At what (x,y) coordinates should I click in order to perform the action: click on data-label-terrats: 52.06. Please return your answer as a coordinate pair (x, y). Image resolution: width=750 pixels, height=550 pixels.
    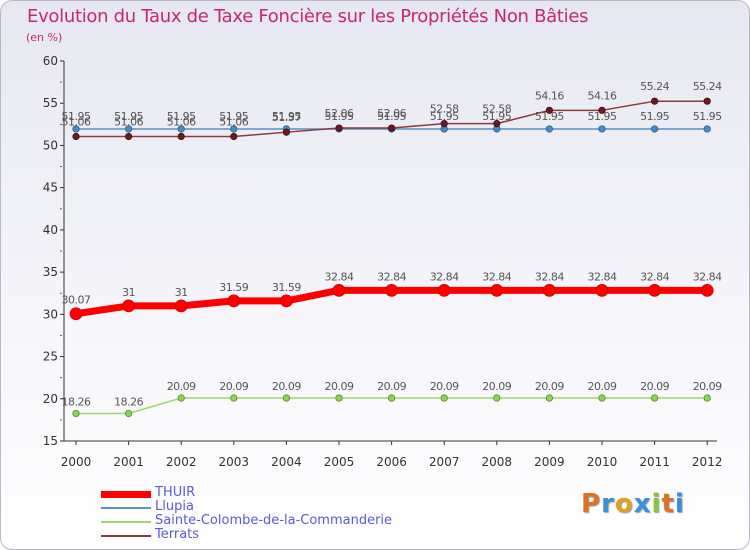
    Looking at the image, I should click on (339, 113).